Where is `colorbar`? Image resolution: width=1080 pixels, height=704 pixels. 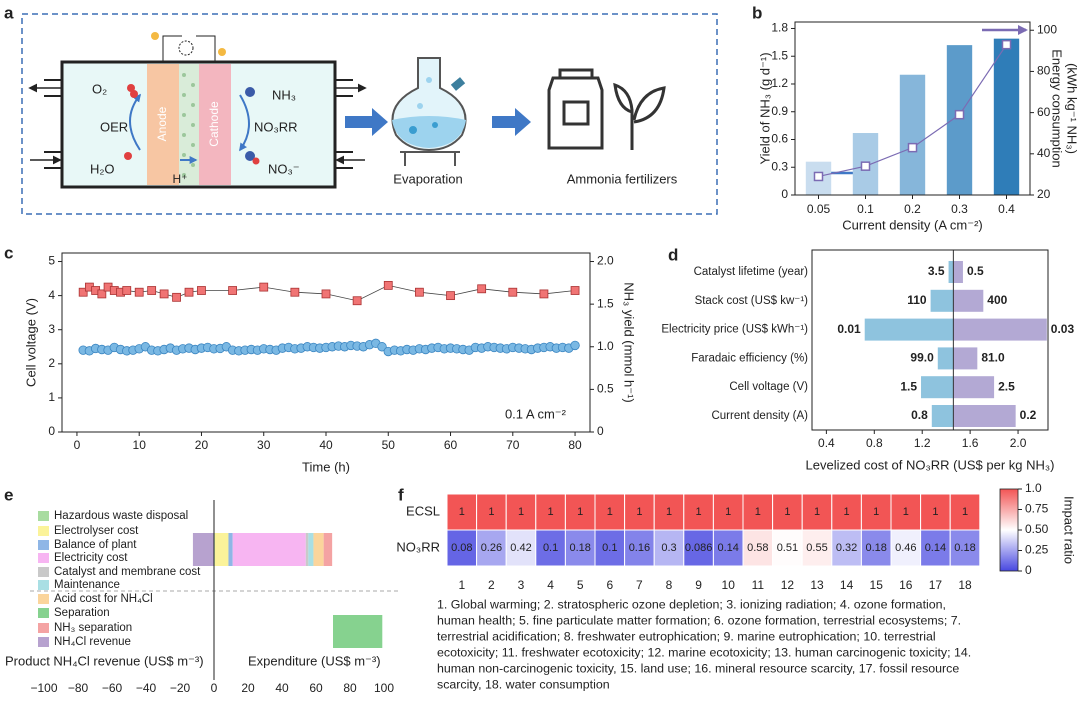 colorbar is located at coordinates (1009, 530).